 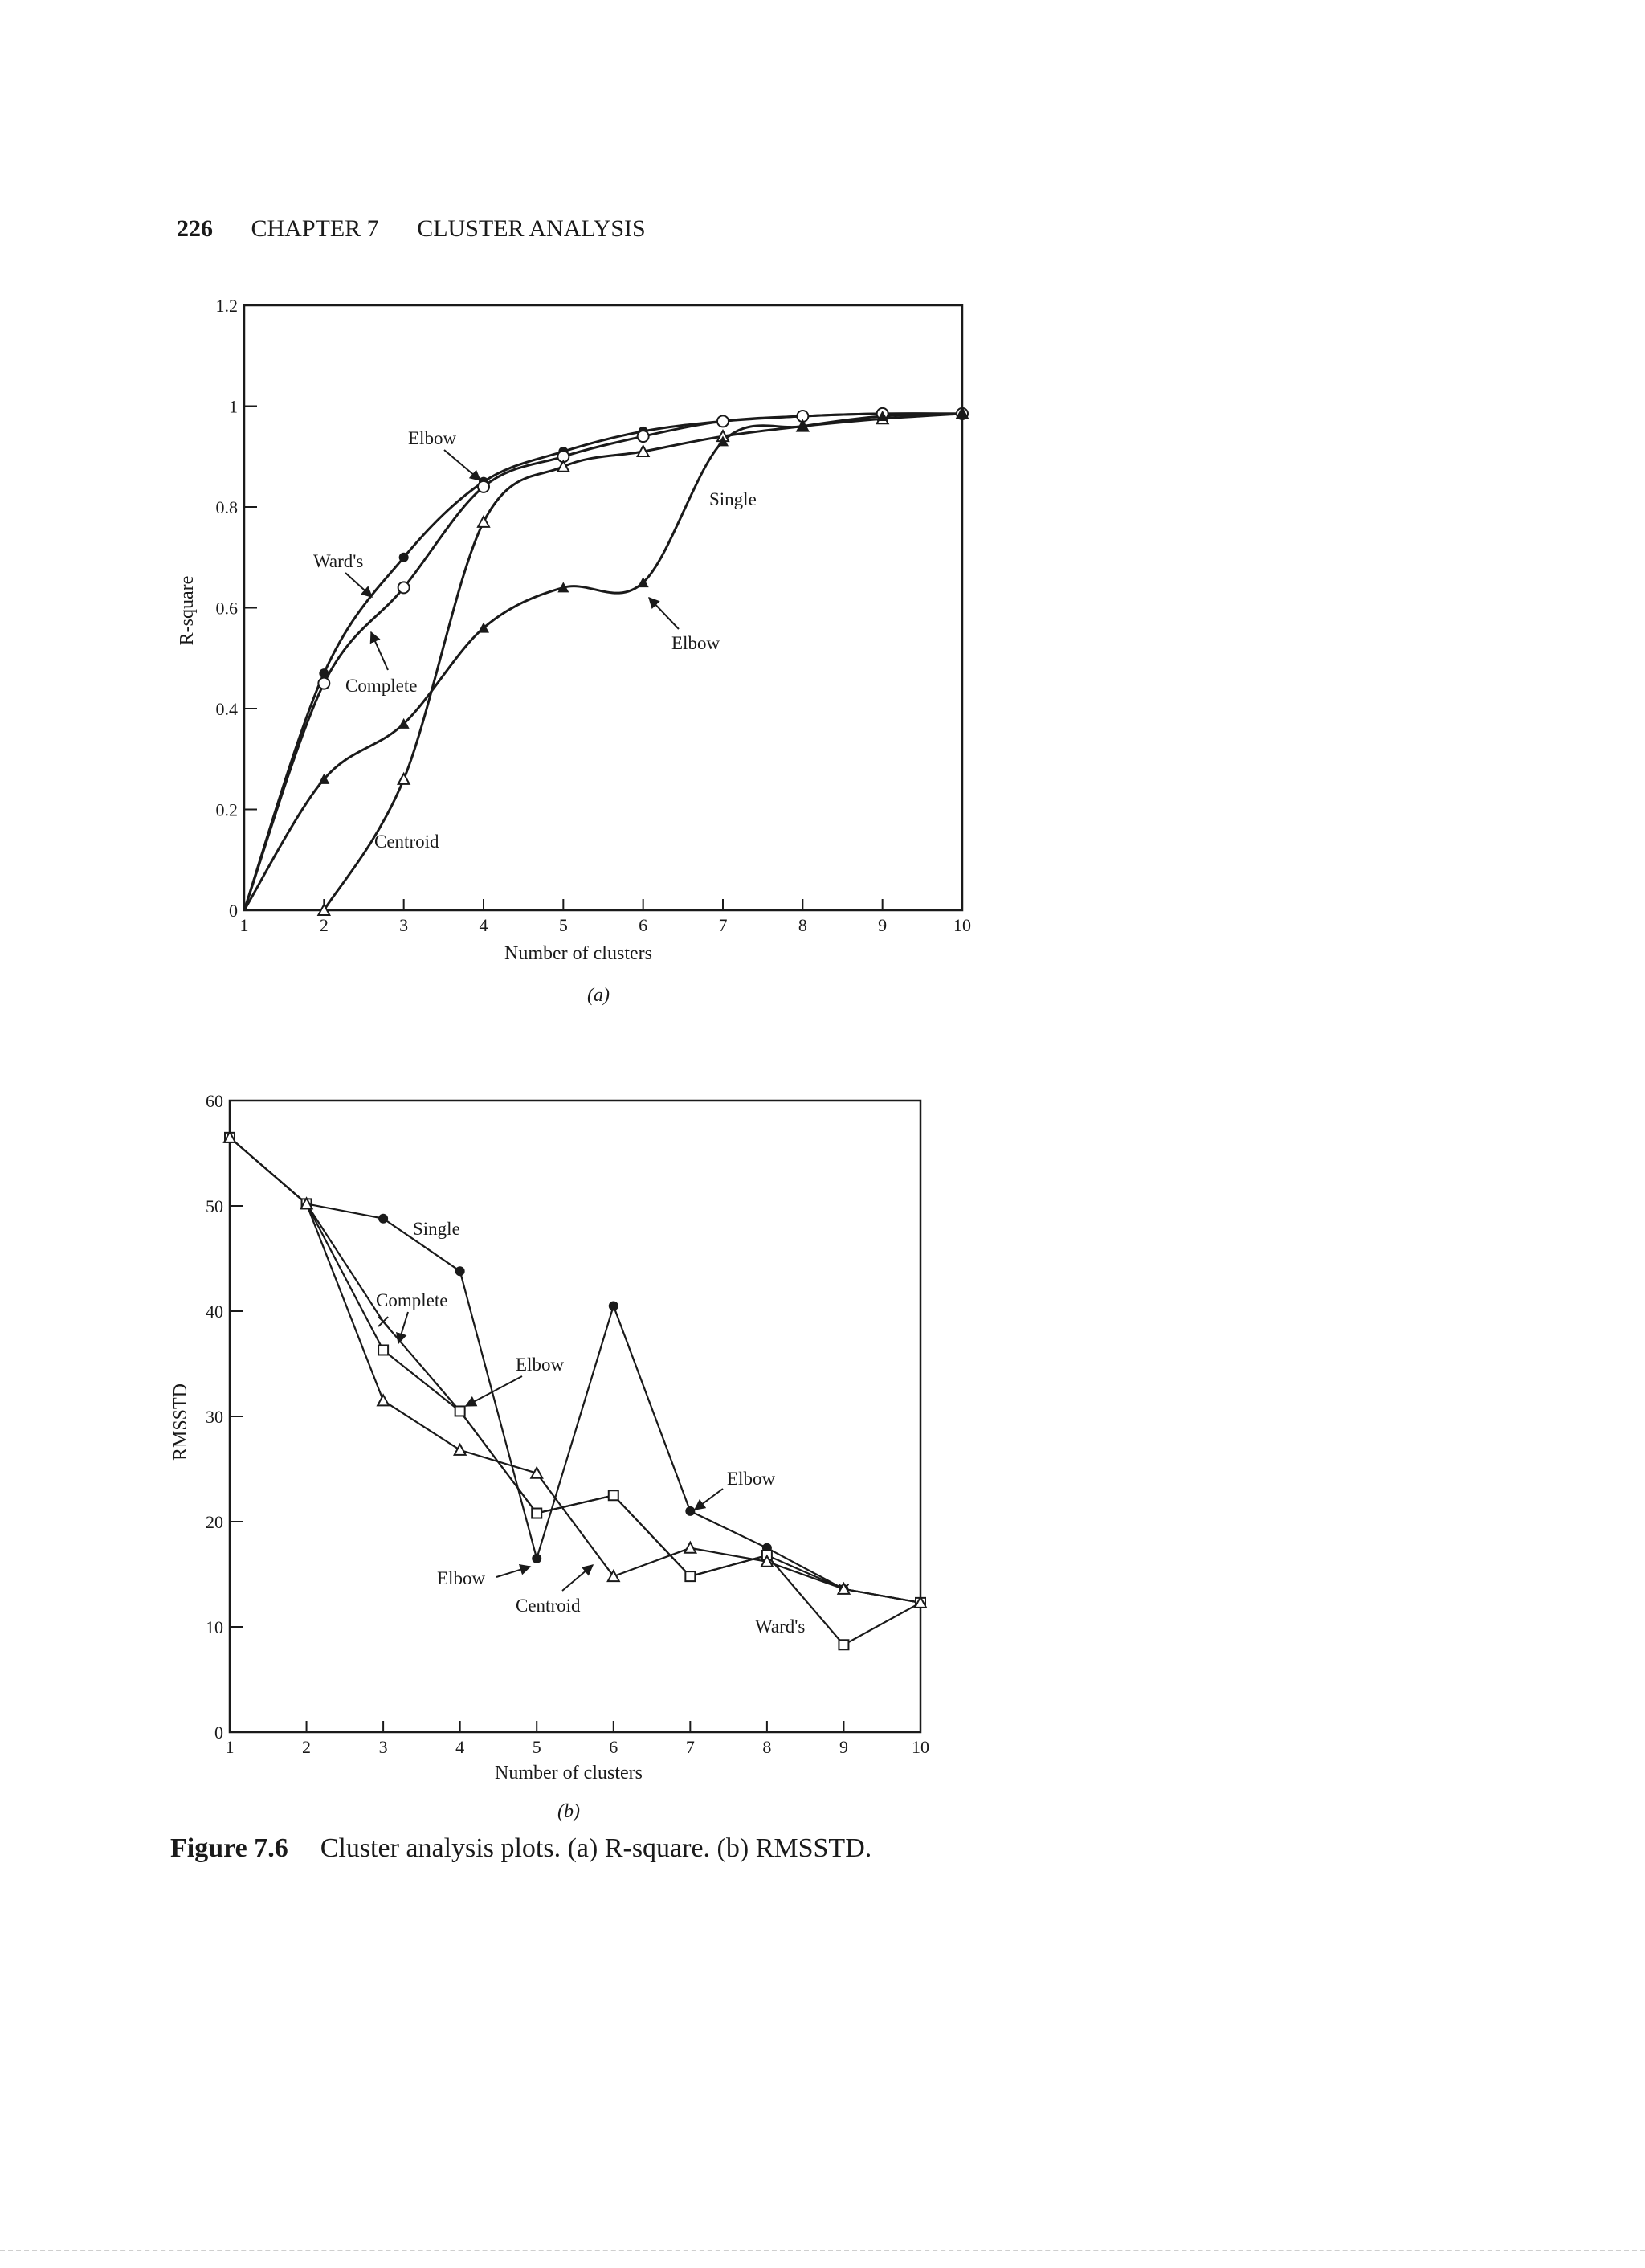 I want to click on scan-edge, so click(x=822, y=2250).